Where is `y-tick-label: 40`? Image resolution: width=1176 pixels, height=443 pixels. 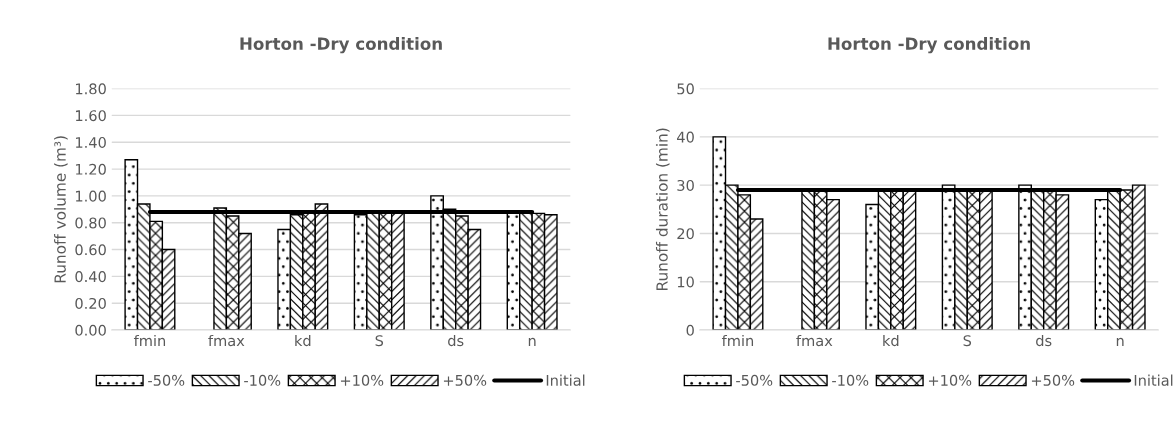 y-tick-label: 40 is located at coordinates (685, 137).